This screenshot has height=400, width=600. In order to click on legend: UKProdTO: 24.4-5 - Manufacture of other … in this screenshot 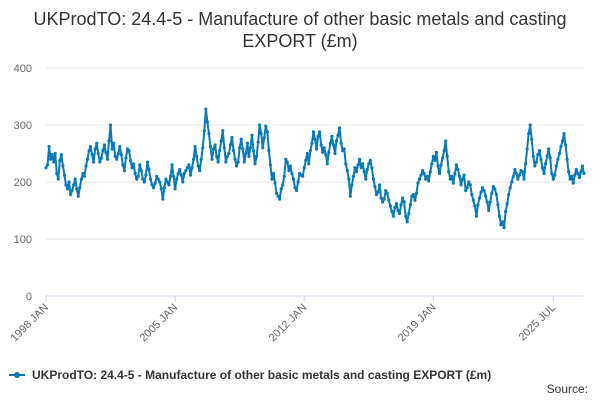, I will do `click(300, 375)`.